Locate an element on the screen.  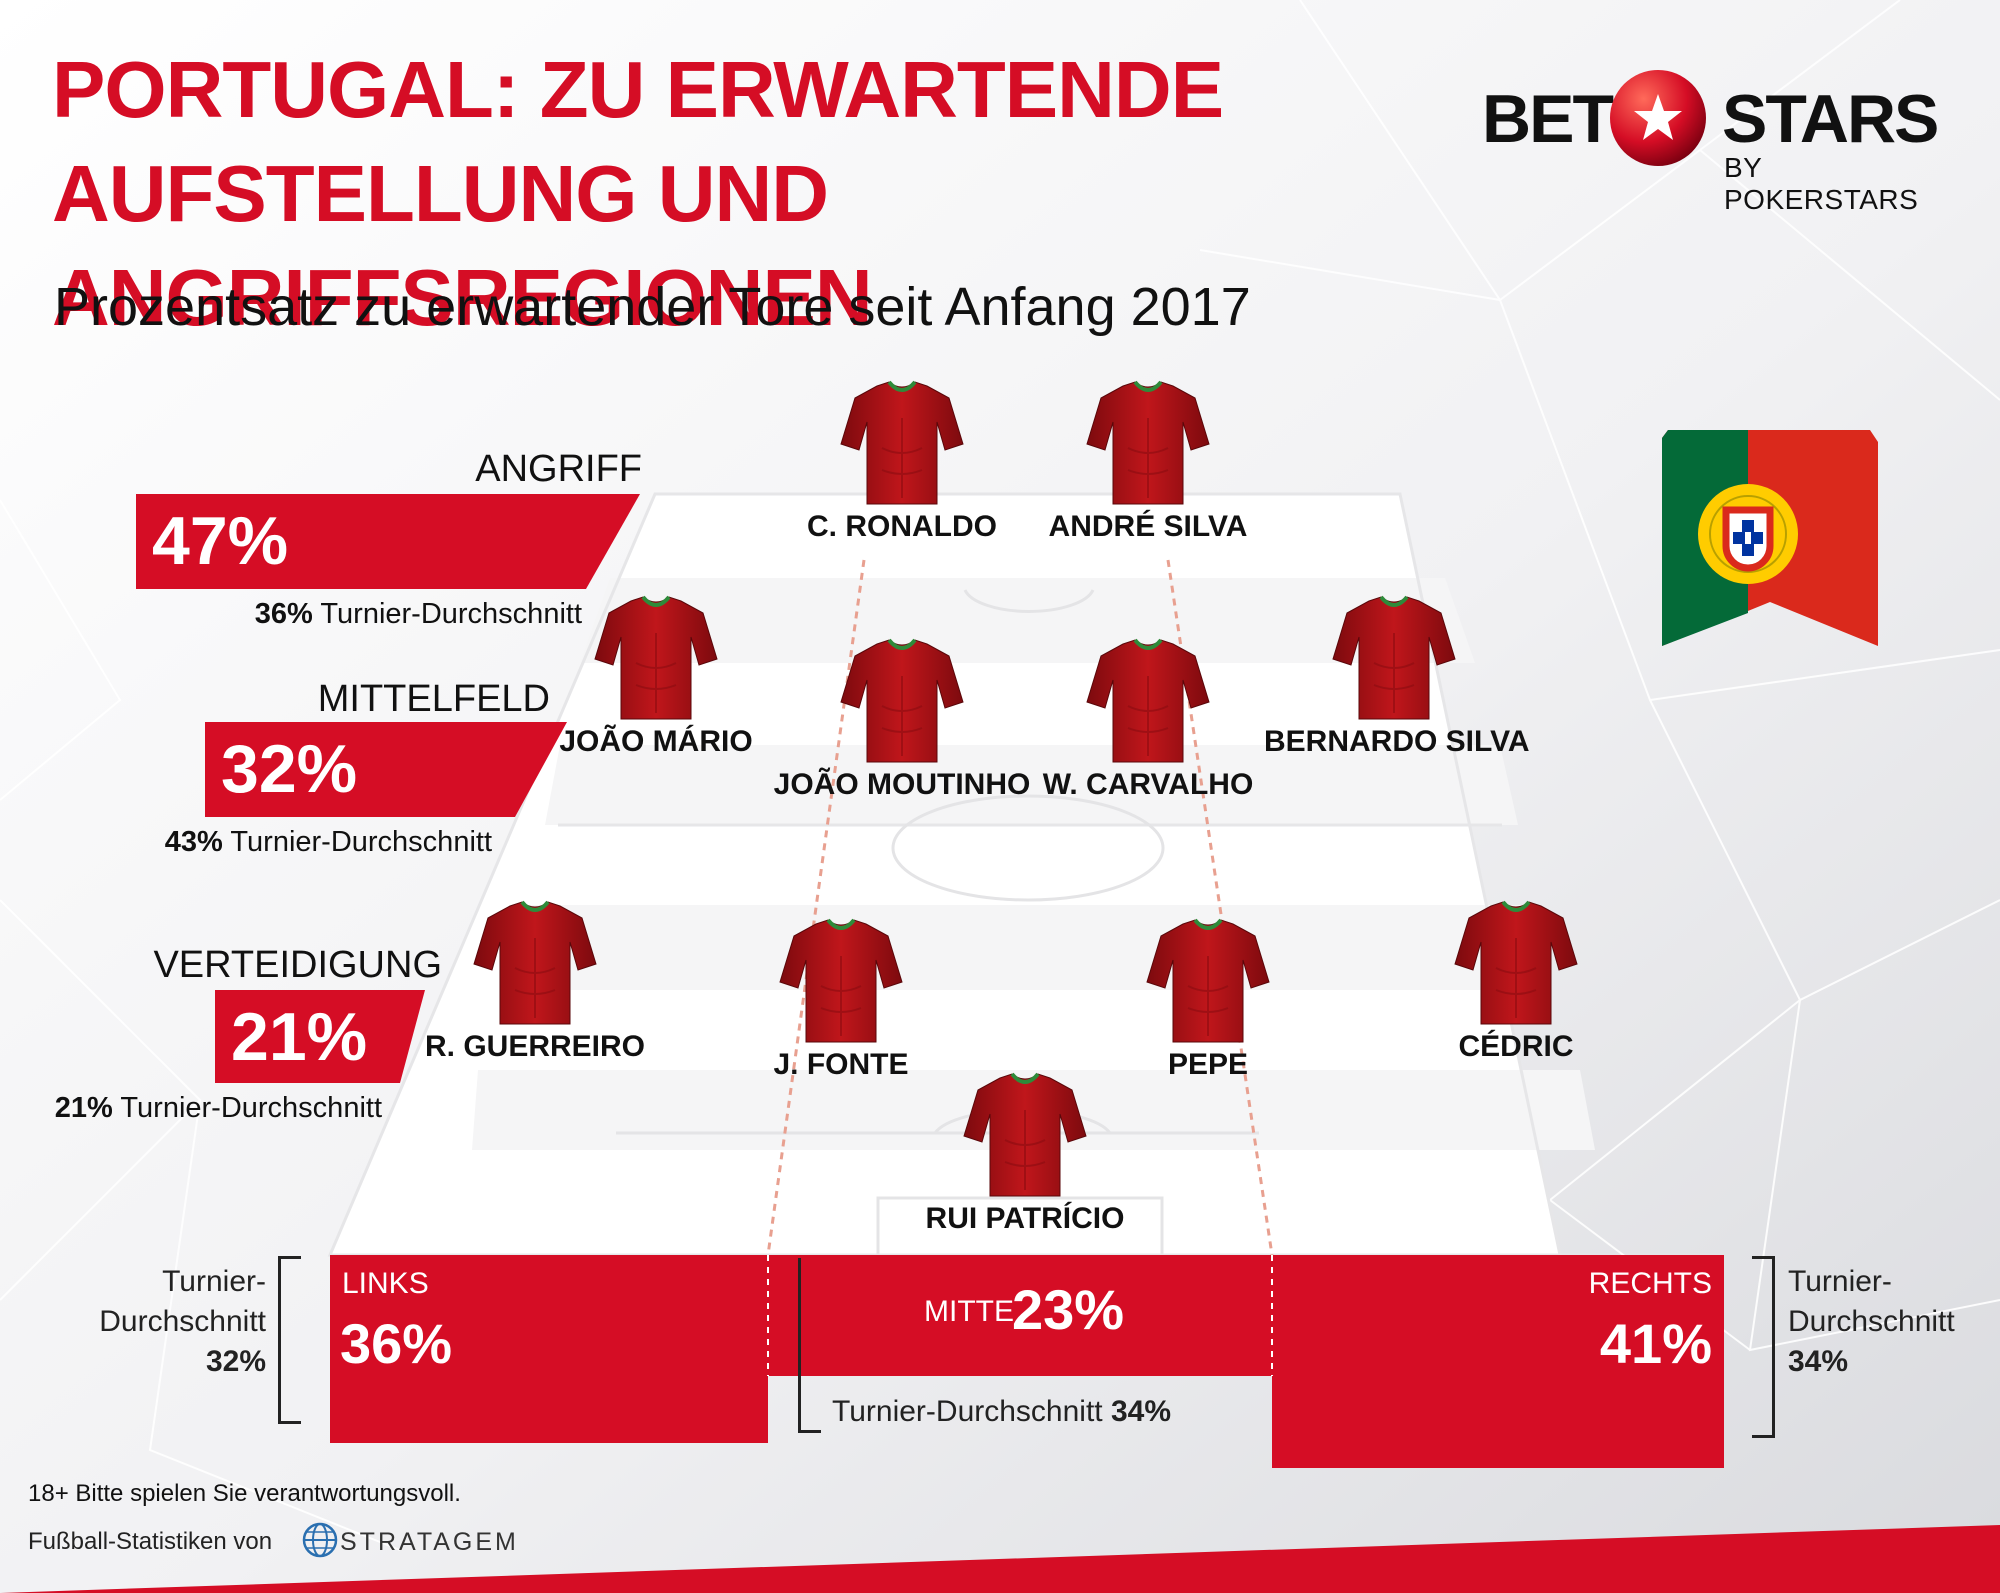
side-value: 41% is located at coordinates (1655, 1343).